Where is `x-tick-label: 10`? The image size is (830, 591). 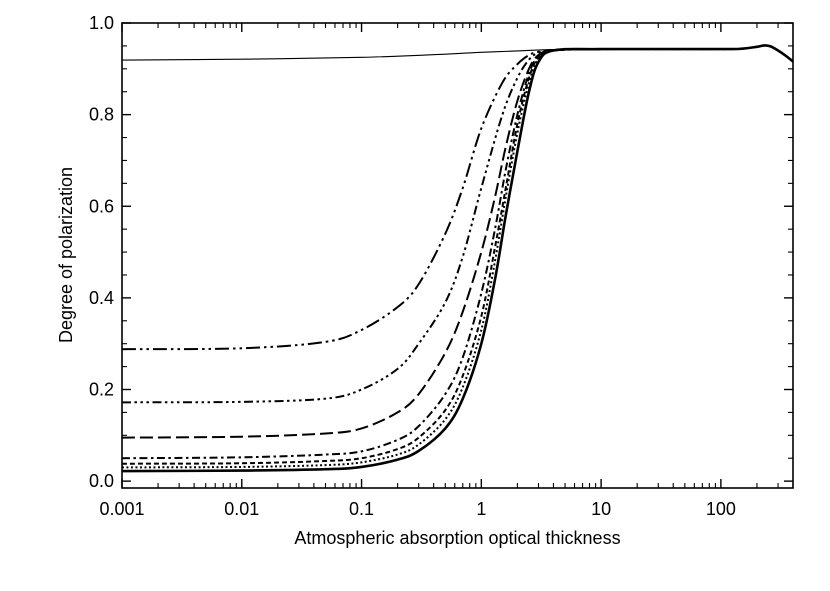
x-tick-label: 10 is located at coordinates (601, 509).